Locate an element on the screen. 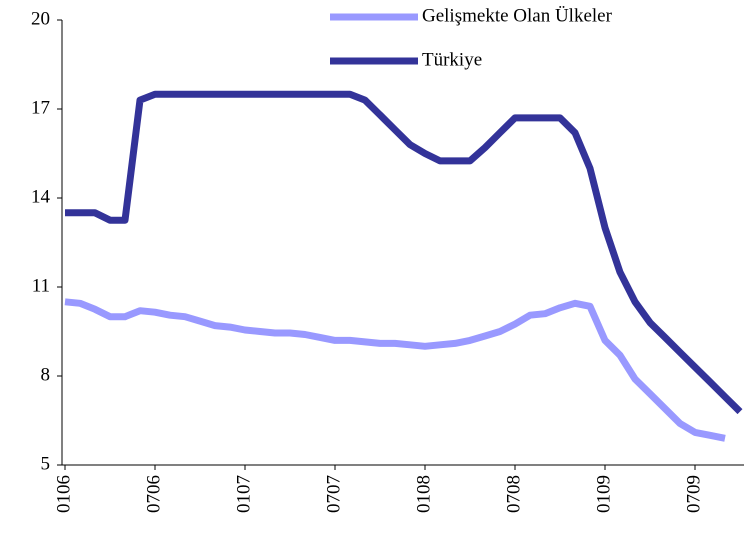 The height and width of the screenshot is (548, 746). legend-label: Gelişmekte Olan Ülkeler is located at coordinates (517, 15).